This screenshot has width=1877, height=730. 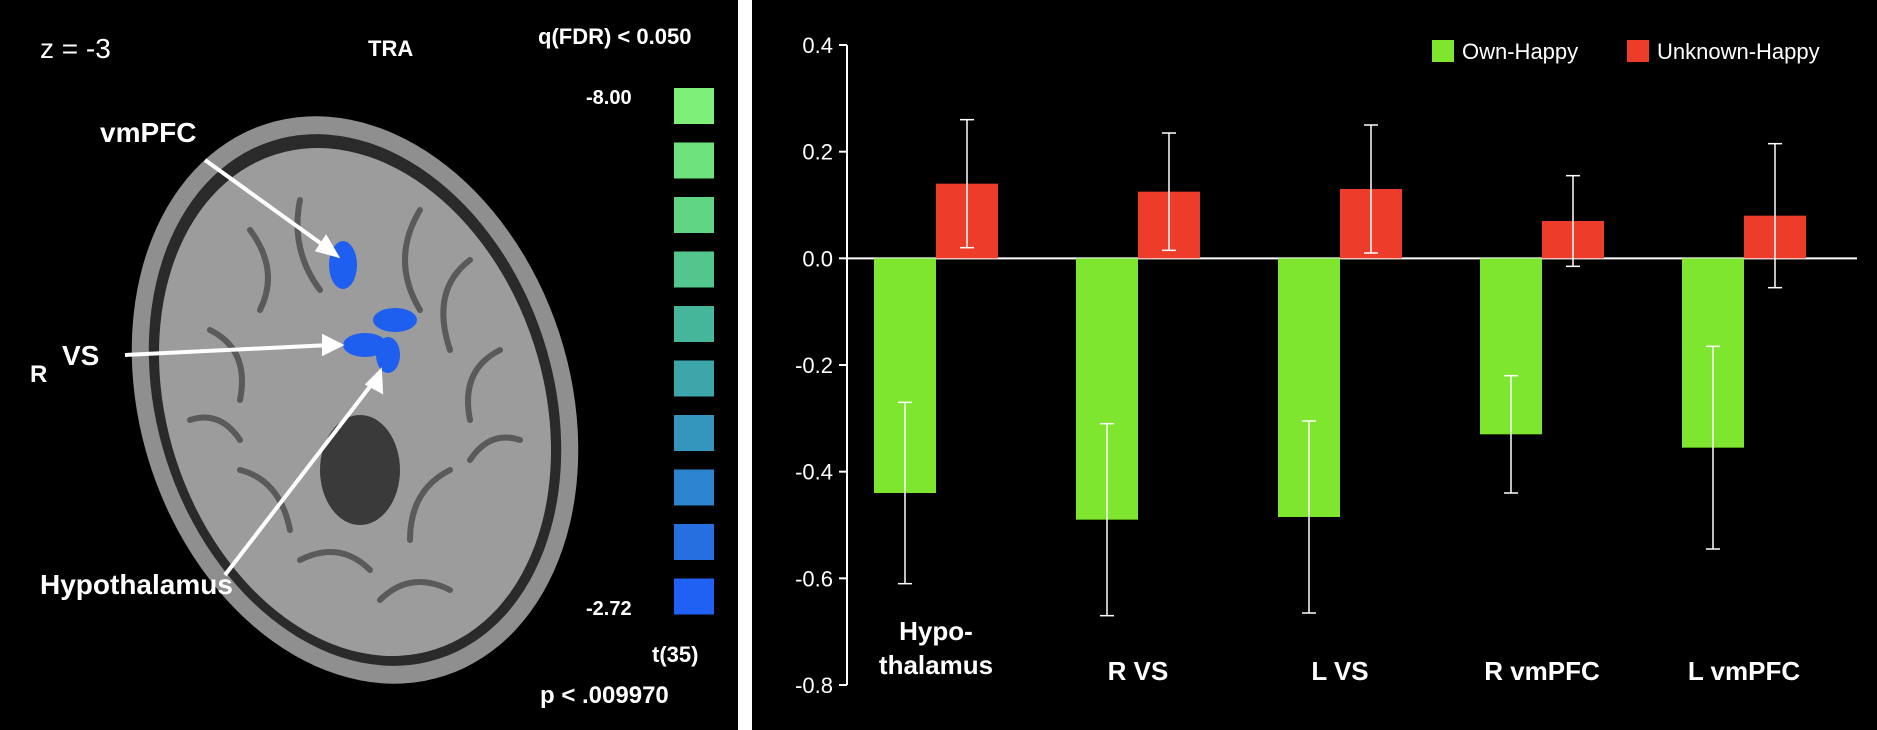 What do you see at coordinates (80, 355) in the screenshot?
I see `region-label-vs: VS` at bounding box center [80, 355].